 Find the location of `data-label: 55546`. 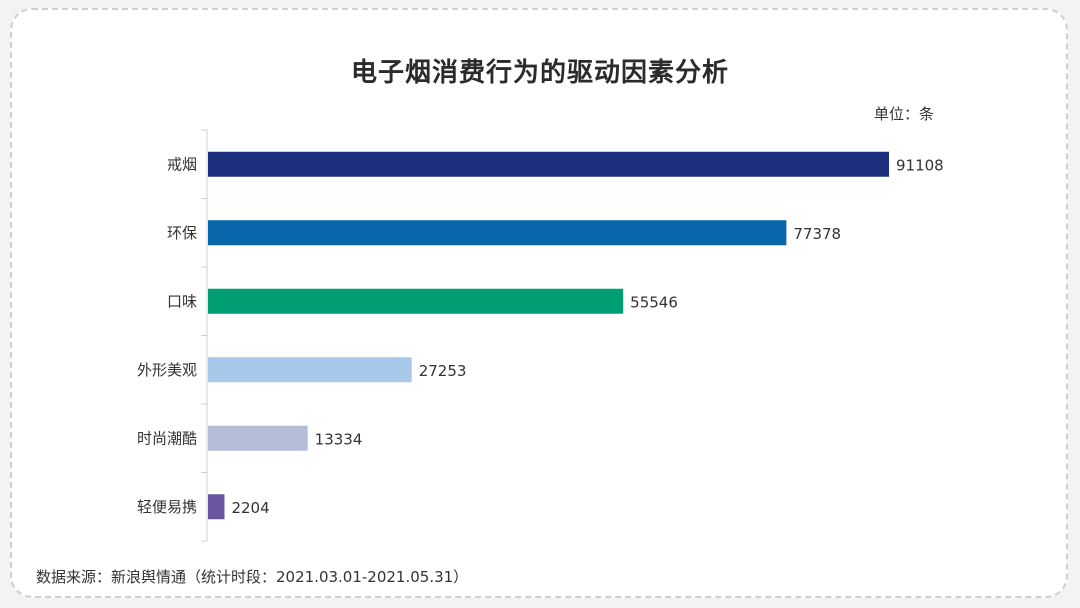

data-label: 55546 is located at coordinates (654, 302).